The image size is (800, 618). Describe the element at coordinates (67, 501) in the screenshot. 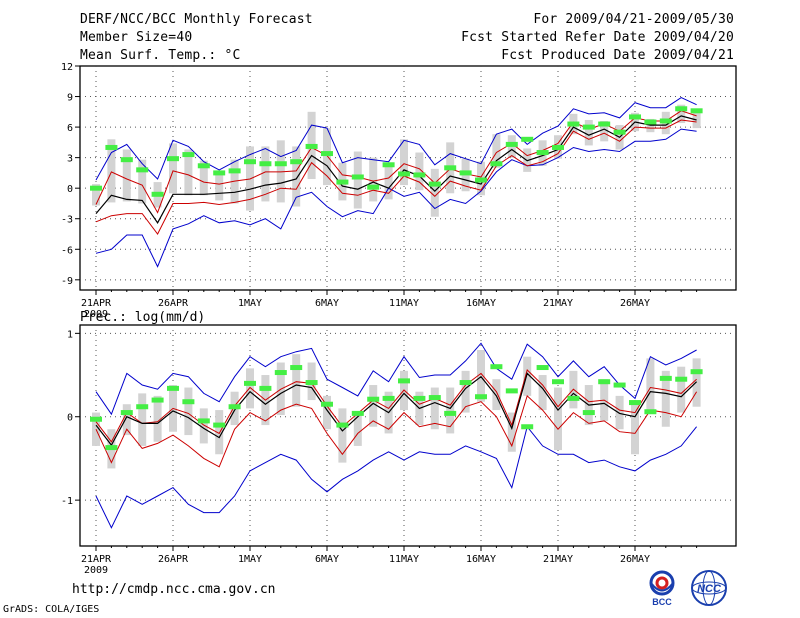

I see `chart2-ytick-label: -1` at that location.